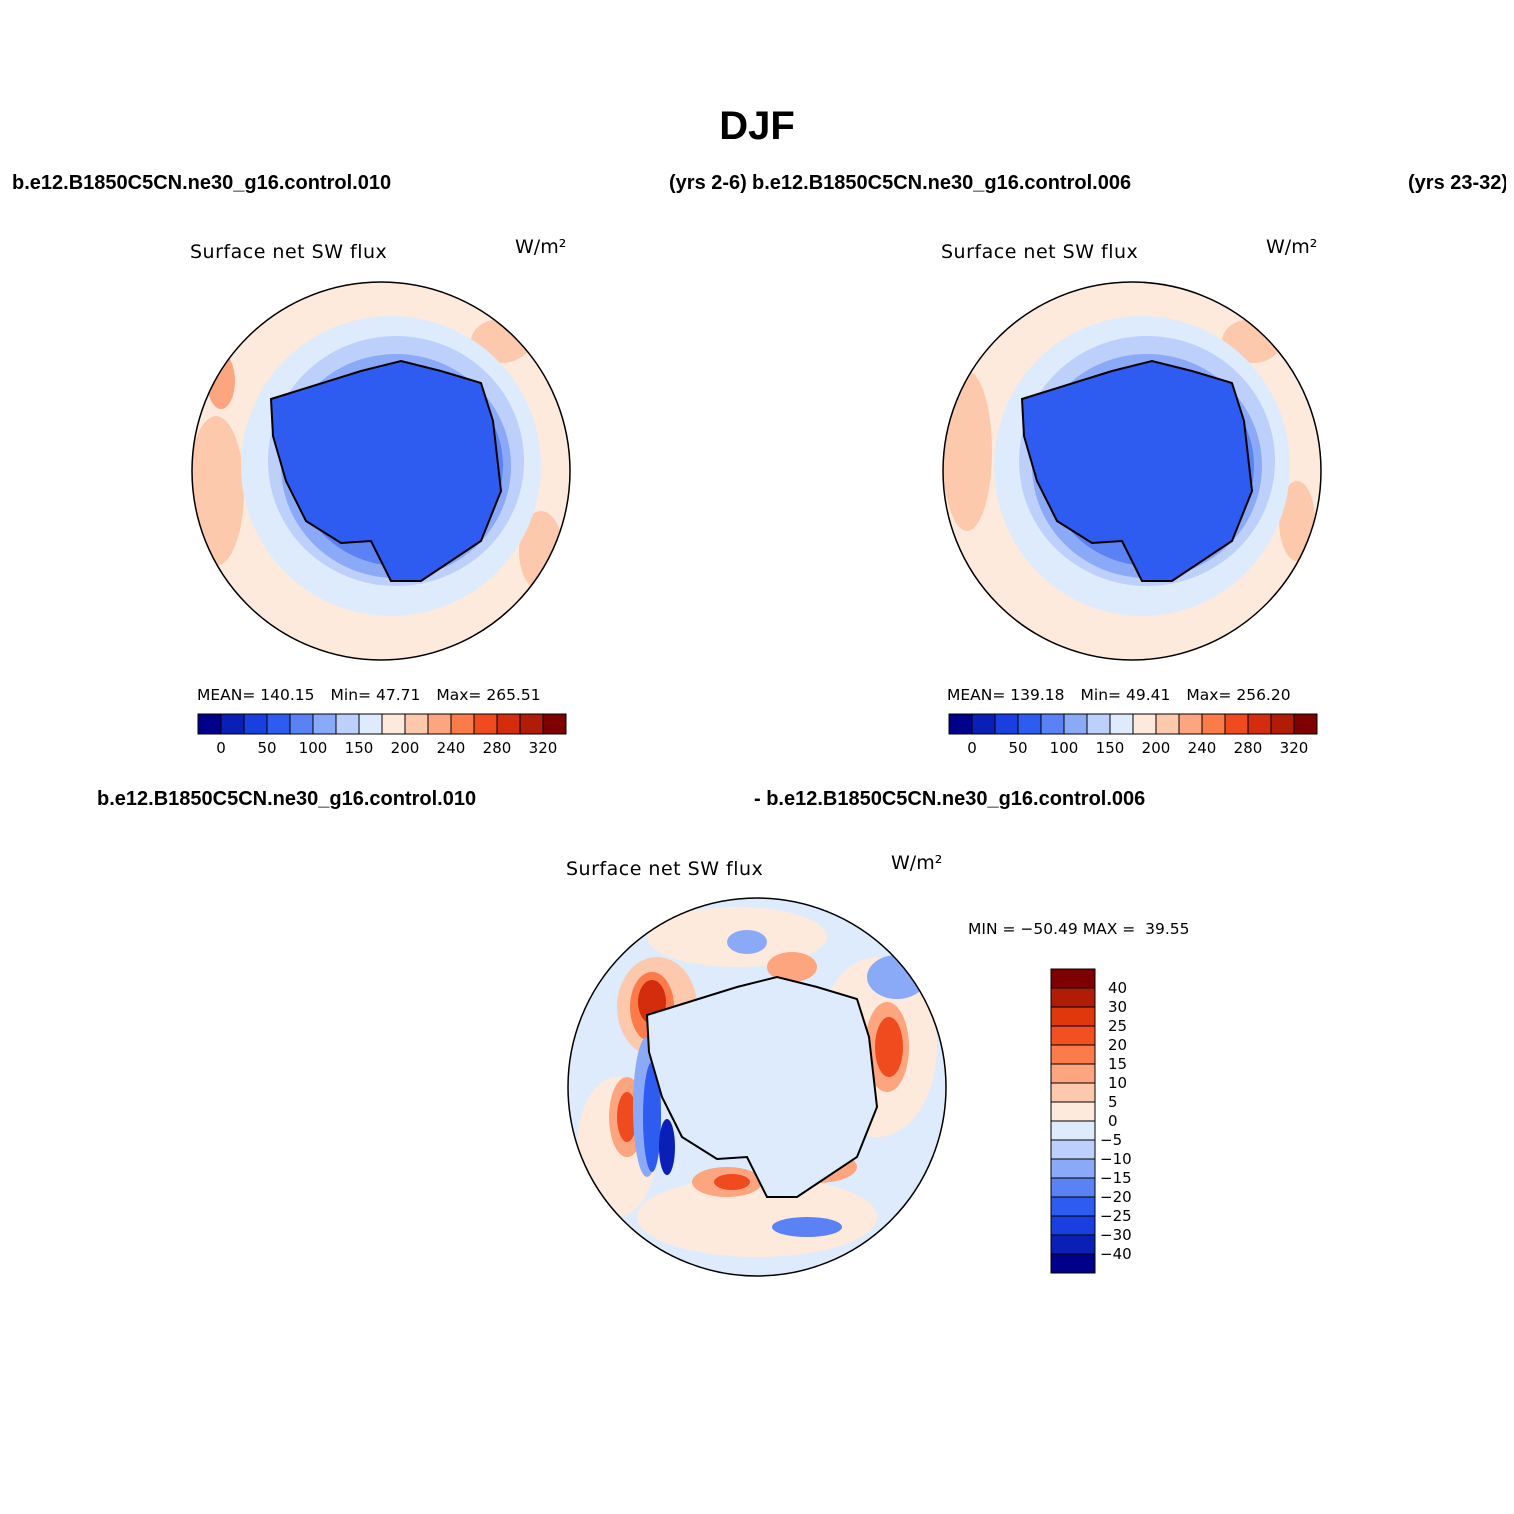 Image resolution: width=1514 pixels, height=1514 pixels. Describe the element at coordinates (1118, 1064) in the screenshot. I see `colorbar-tick-label: 15` at that location.